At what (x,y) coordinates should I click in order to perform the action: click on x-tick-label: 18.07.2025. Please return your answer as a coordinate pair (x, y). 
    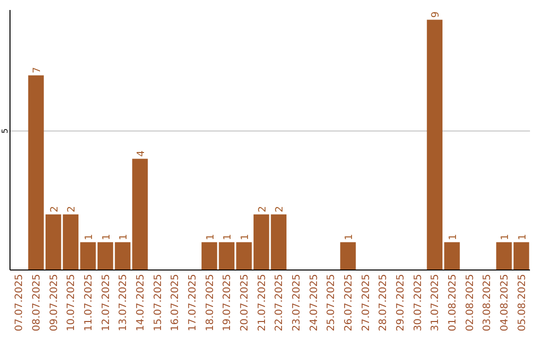
    Looking at the image, I should click on (210, 303).